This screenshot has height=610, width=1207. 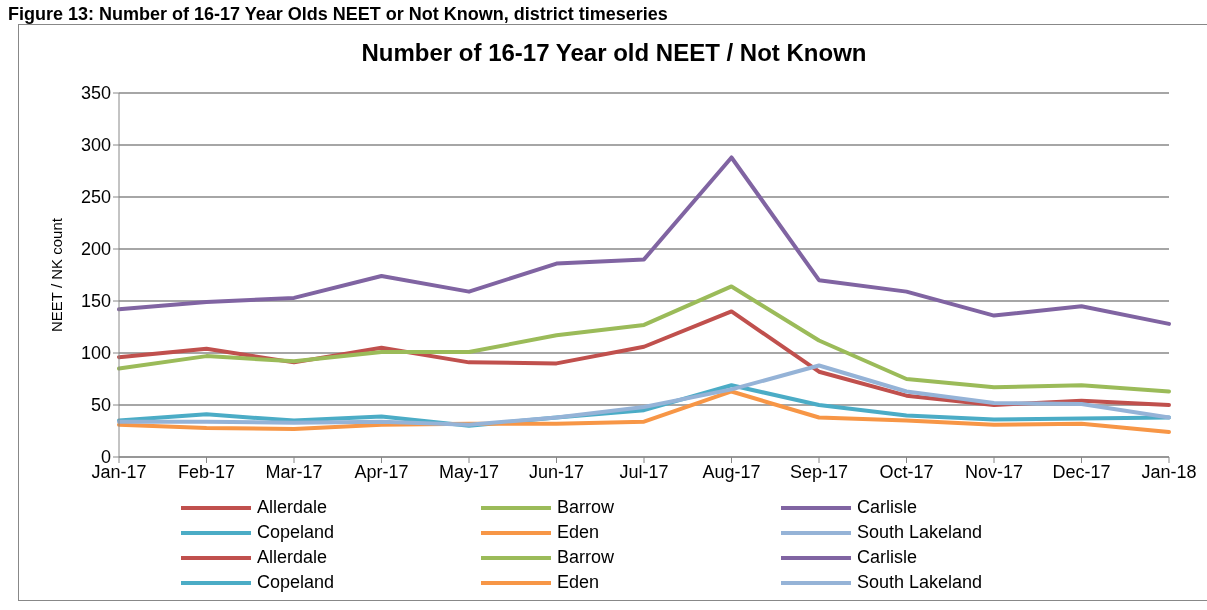 What do you see at coordinates (906, 471) in the screenshot?
I see `x-tick-label: Oct-17` at bounding box center [906, 471].